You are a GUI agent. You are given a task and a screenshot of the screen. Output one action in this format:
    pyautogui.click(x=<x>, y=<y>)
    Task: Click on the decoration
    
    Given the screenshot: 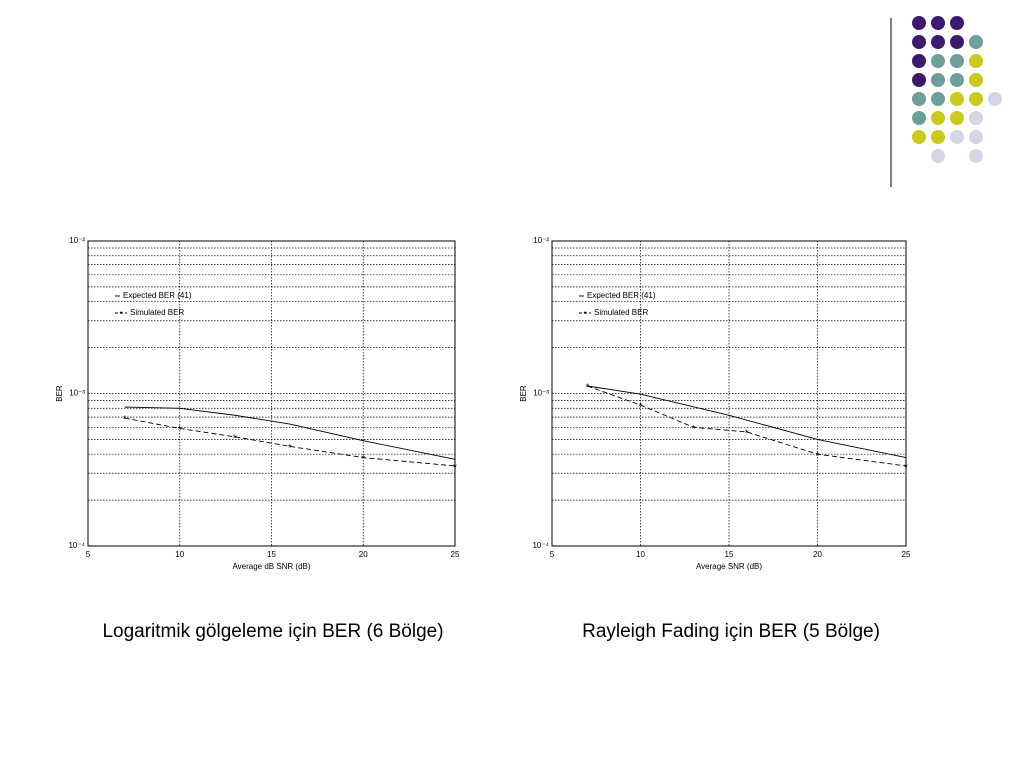 What is the action you would take?
    pyautogui.click(x=957, y=89)
    